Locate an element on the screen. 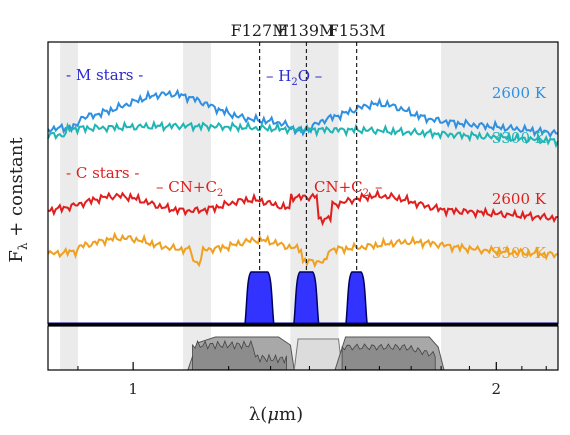 This screenshot has height=435, width=570. atmosphere-j-inner is located at coordinates (239, 355).